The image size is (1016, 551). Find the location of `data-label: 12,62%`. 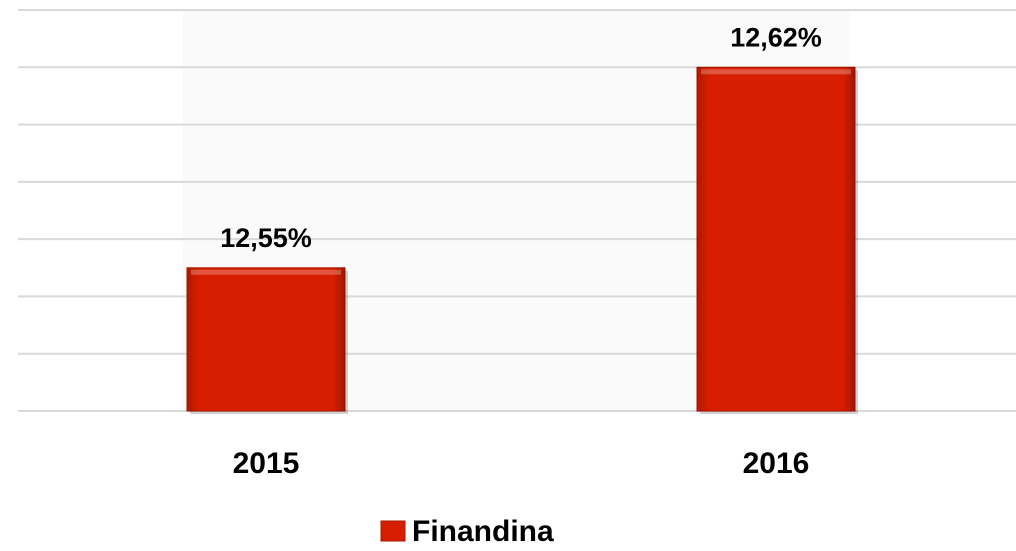

data-label: 12,62% is located at coordinates (776, 37).